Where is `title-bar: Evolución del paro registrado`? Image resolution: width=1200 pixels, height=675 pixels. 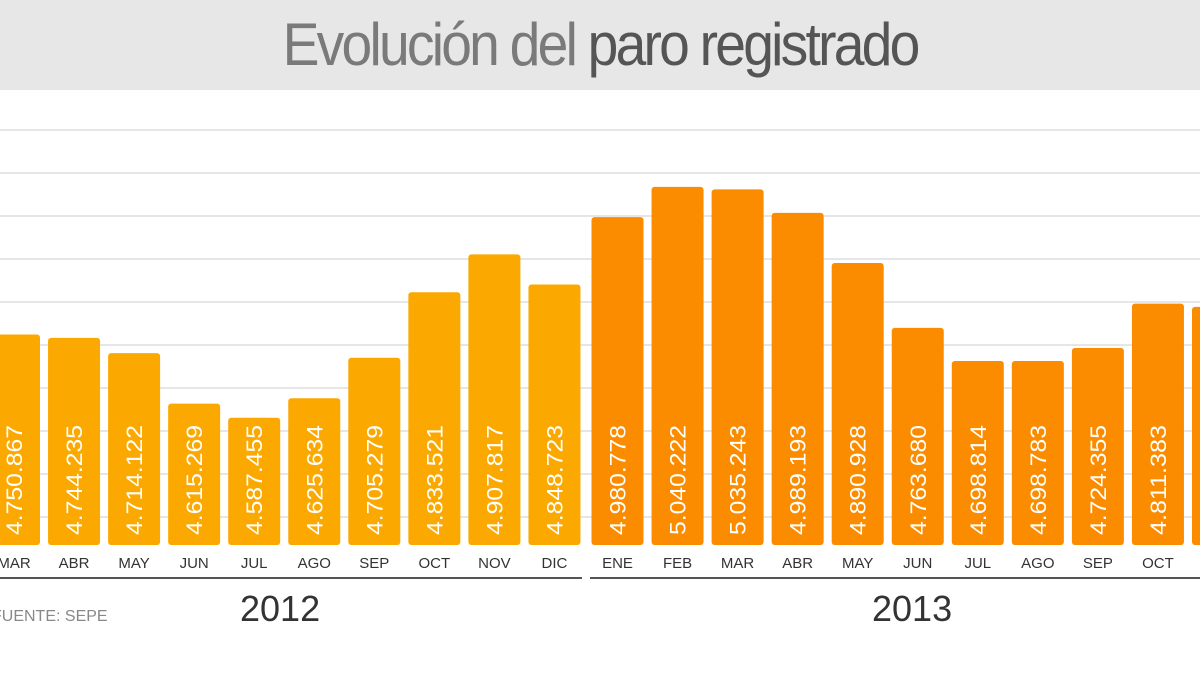
title-bar: Evolución del paro registrado is located at coordinates (600, 45).